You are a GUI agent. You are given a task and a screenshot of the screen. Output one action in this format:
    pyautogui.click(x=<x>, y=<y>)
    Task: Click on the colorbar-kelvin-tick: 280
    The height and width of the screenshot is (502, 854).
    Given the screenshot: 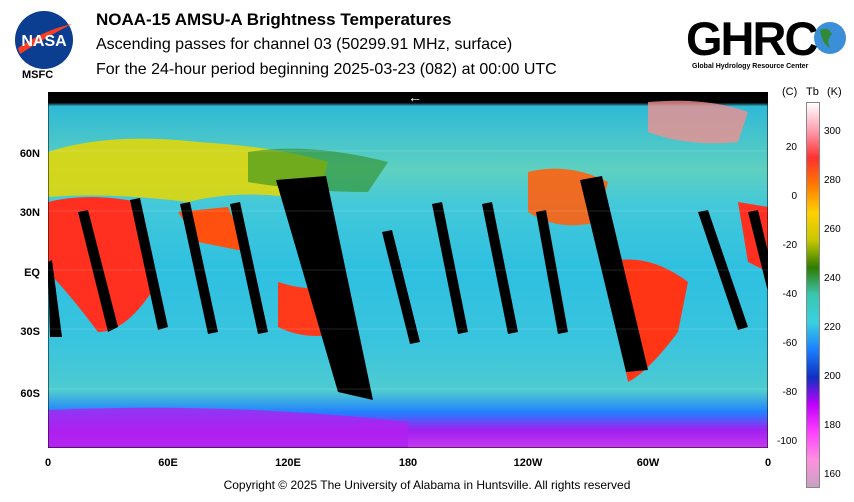 What is the action you would take?
    pyautogui.click(x=832, y=180)
    